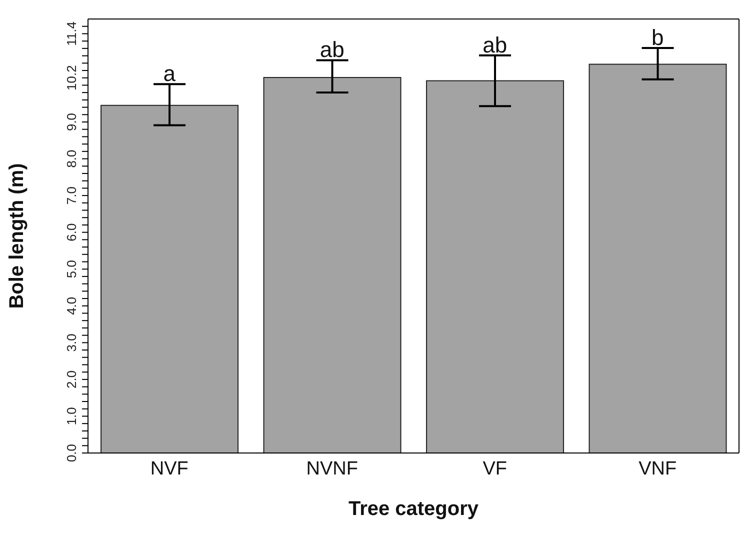  I want to click on y-tick-label: 7.0, so click(71, 195).